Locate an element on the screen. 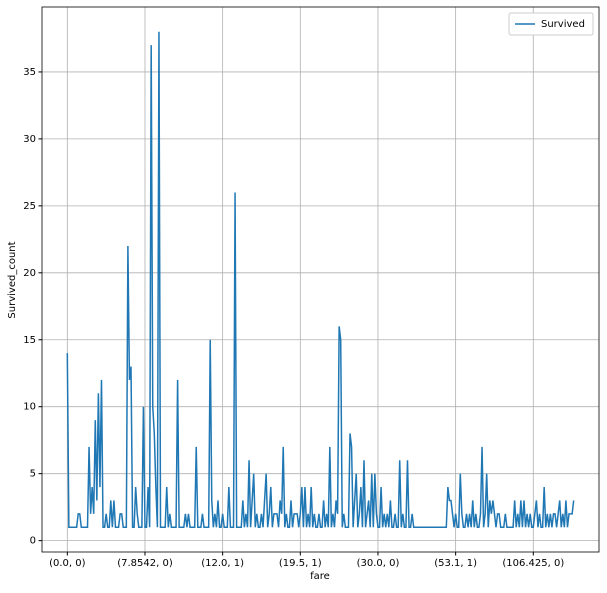  legend-box is located at coordinates (551, 24).